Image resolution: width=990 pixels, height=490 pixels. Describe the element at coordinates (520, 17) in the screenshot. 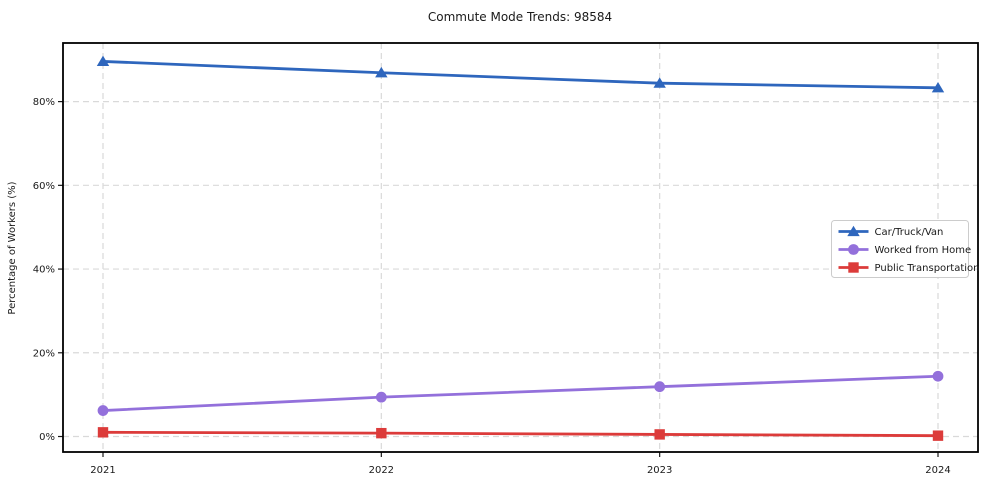

I see `chart-title: Commute Mode Trends: 98584` at that location.